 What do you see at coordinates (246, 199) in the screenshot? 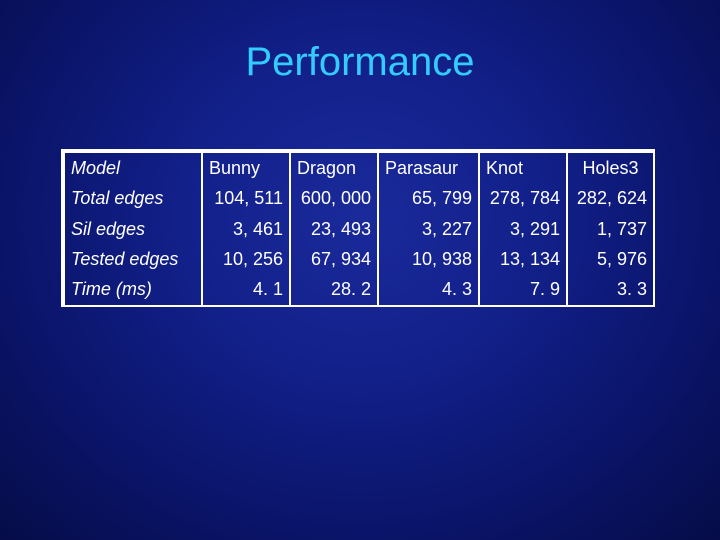
I see `table-cell: 104, 511` at bounding box center [246, 199].